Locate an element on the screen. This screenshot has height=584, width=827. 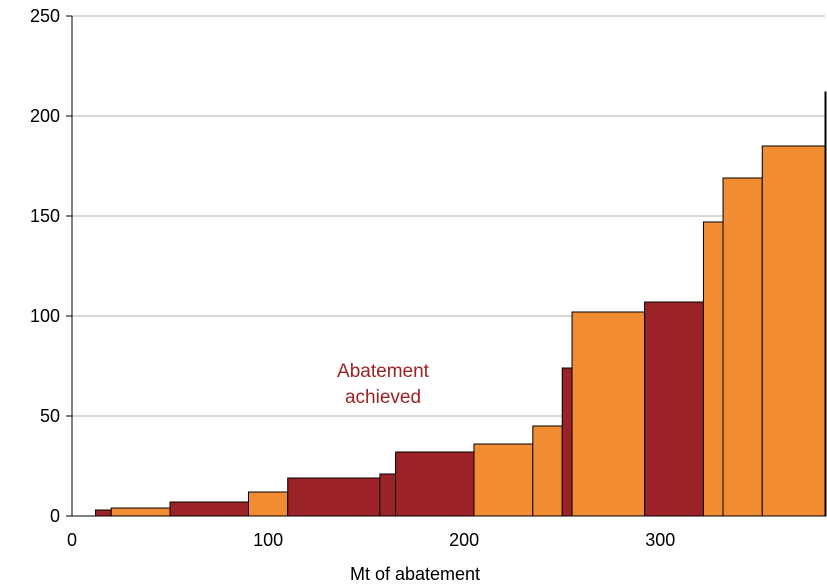
y-tick-label: 250 is located at coordinates (45, 16).